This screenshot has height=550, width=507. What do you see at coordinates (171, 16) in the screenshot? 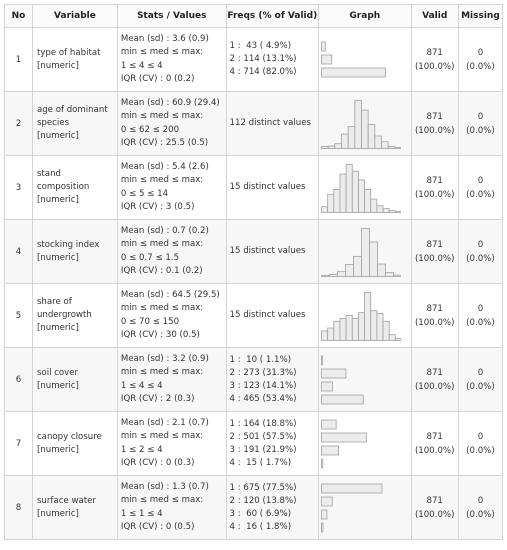
I see `header-stats: Stats / Values` at bounding box center [171, 16].